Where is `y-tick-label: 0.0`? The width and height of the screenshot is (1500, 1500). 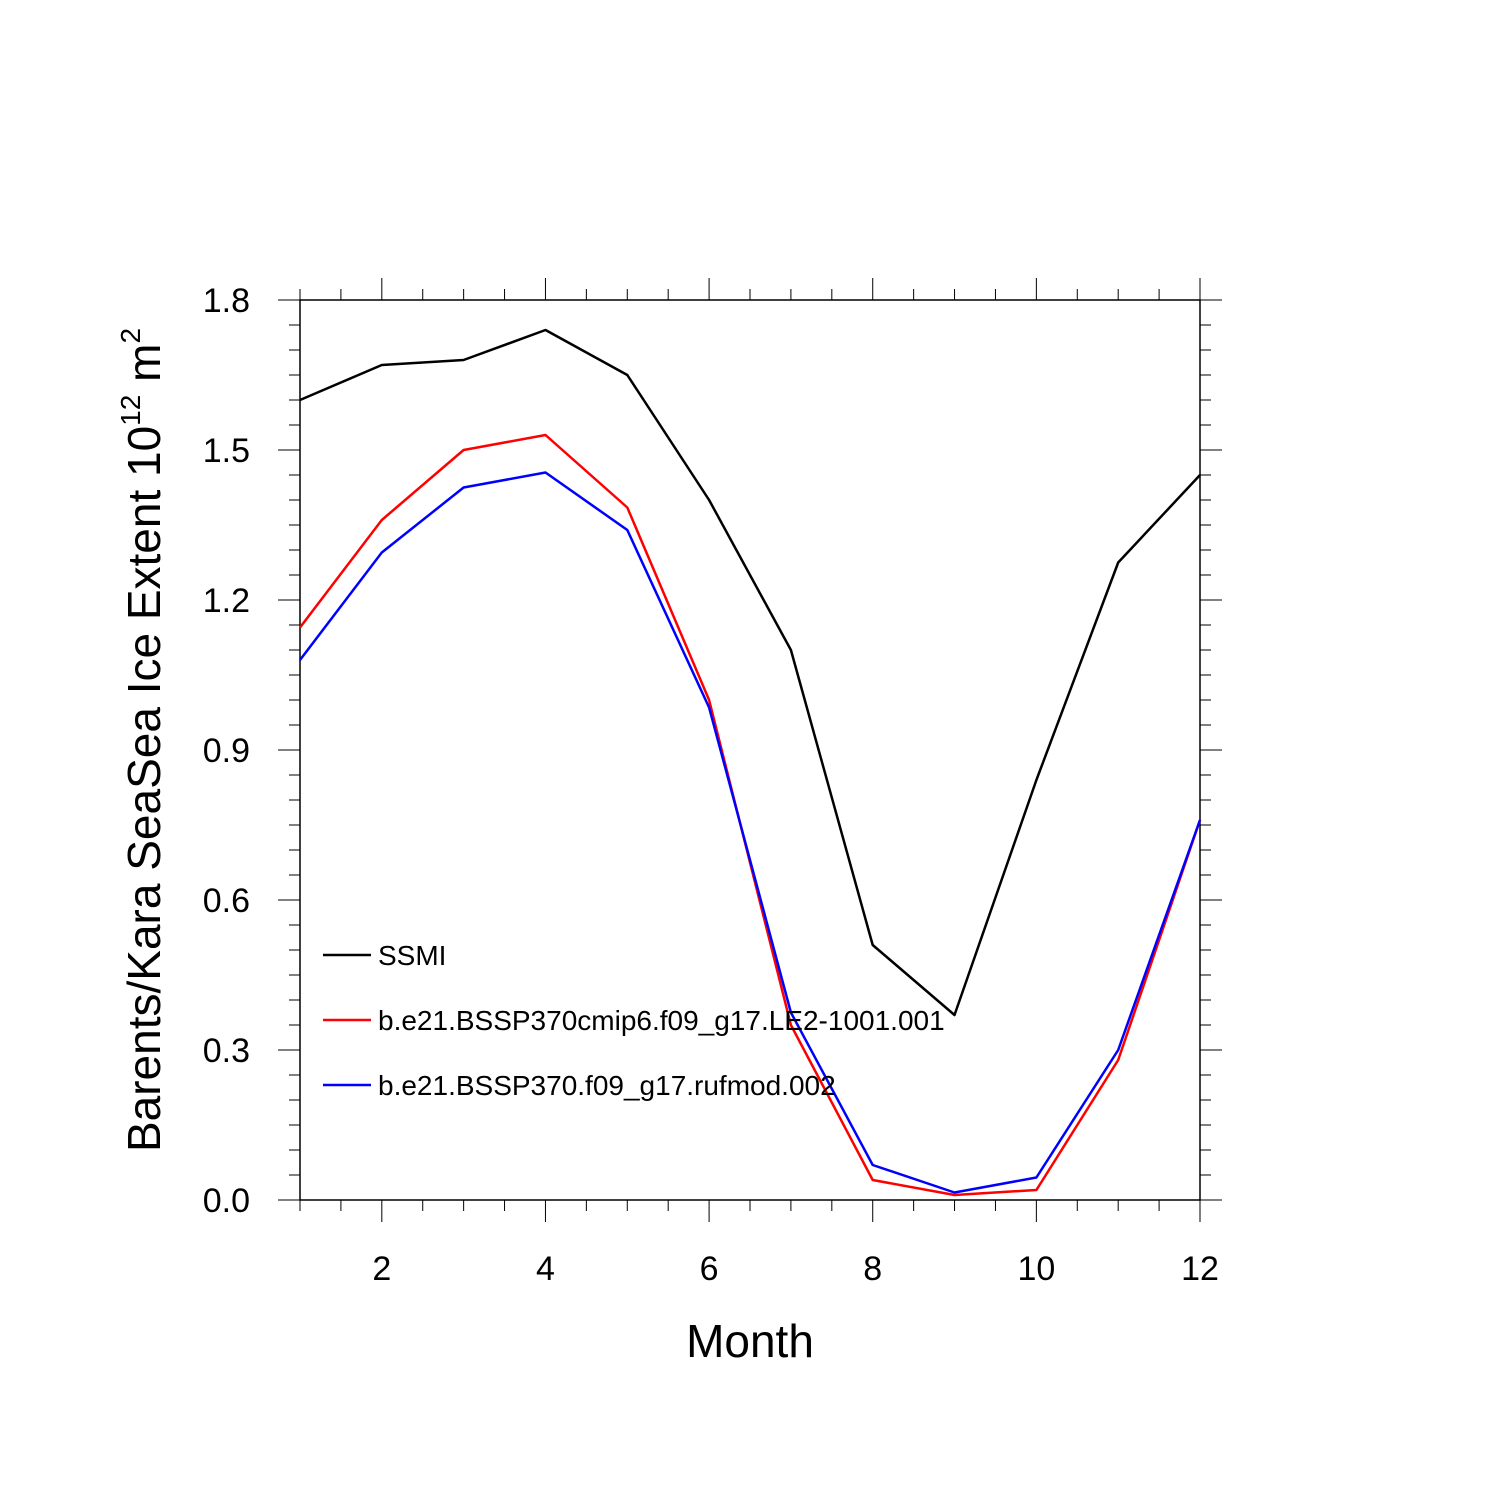
y-tick-label: 0.0 is located at coordinates (226, 1201).